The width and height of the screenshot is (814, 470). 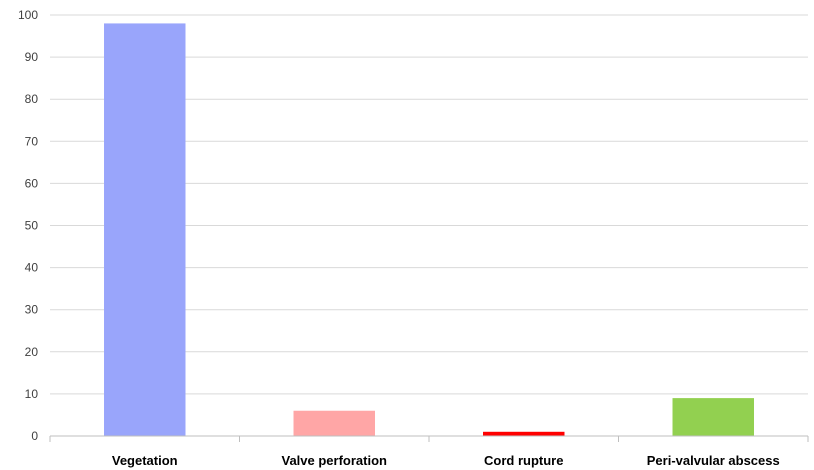 I want to click on y-tick-label: 40, so click(x=32, y=268).